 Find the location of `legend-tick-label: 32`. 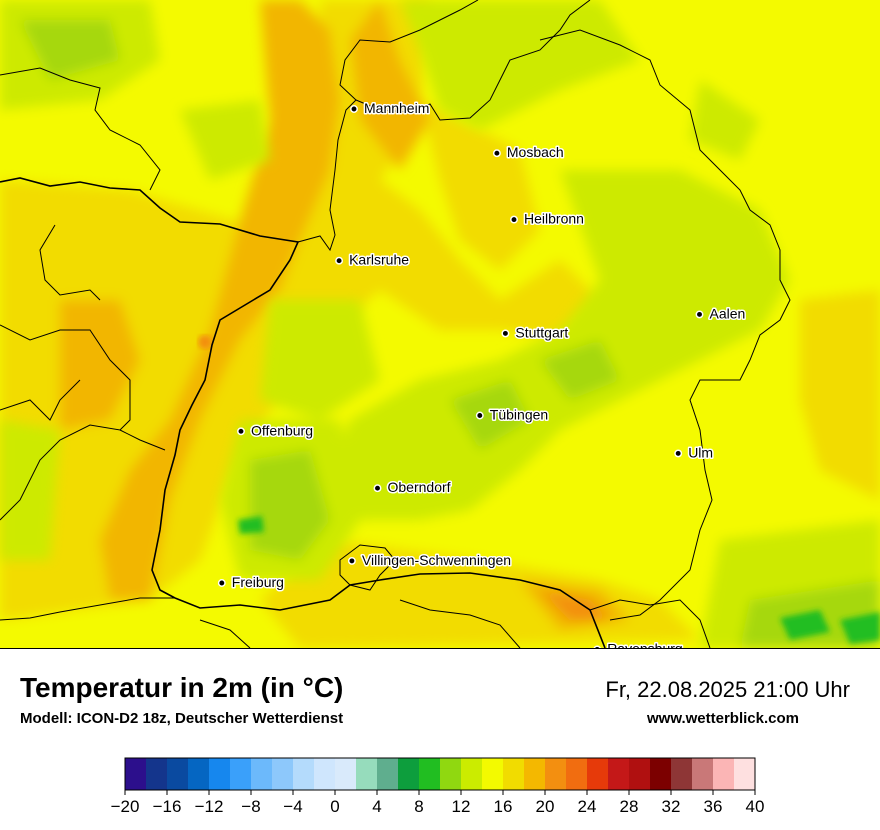

legend-tick-label: 32 is located at coordinates (671, 806).